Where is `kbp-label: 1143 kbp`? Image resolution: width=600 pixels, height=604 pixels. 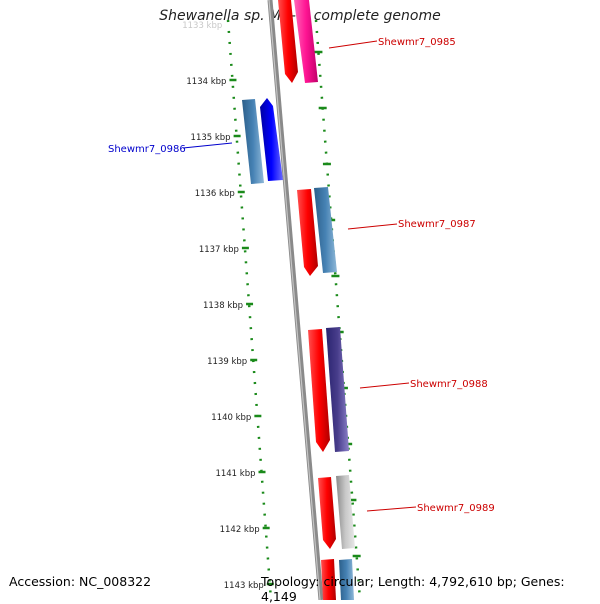
kbp-label: 1143 kbp is located at coordinates (244, 586).